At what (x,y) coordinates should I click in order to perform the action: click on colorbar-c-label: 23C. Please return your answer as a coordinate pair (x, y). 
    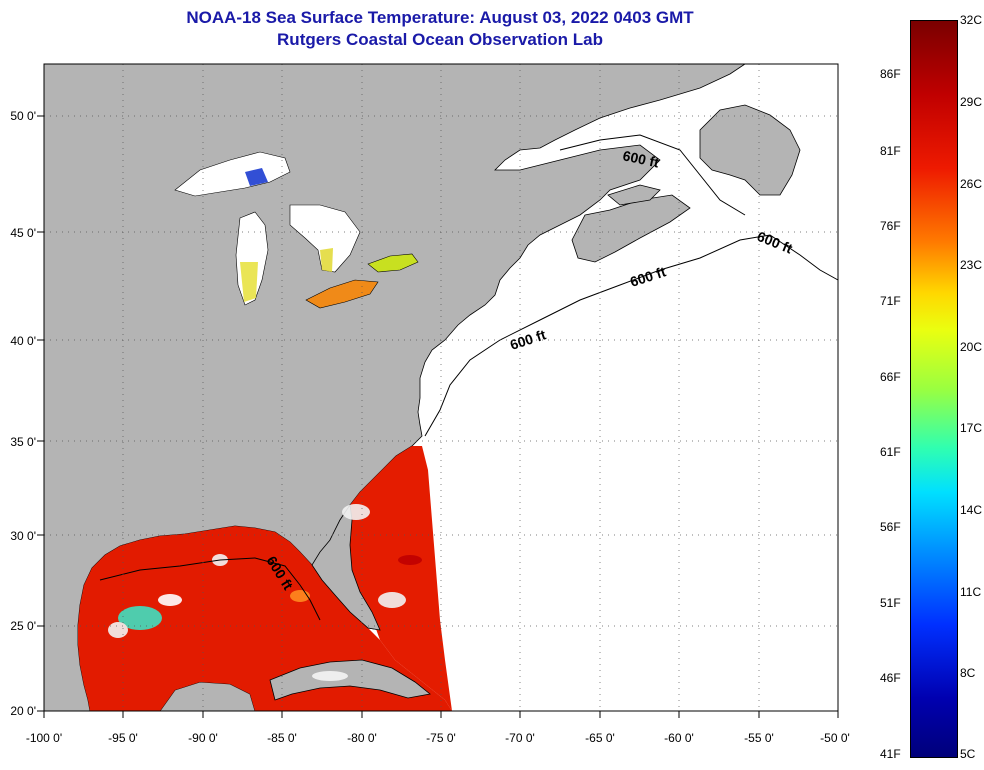
    Looking at the image, I should click on (971, 265).